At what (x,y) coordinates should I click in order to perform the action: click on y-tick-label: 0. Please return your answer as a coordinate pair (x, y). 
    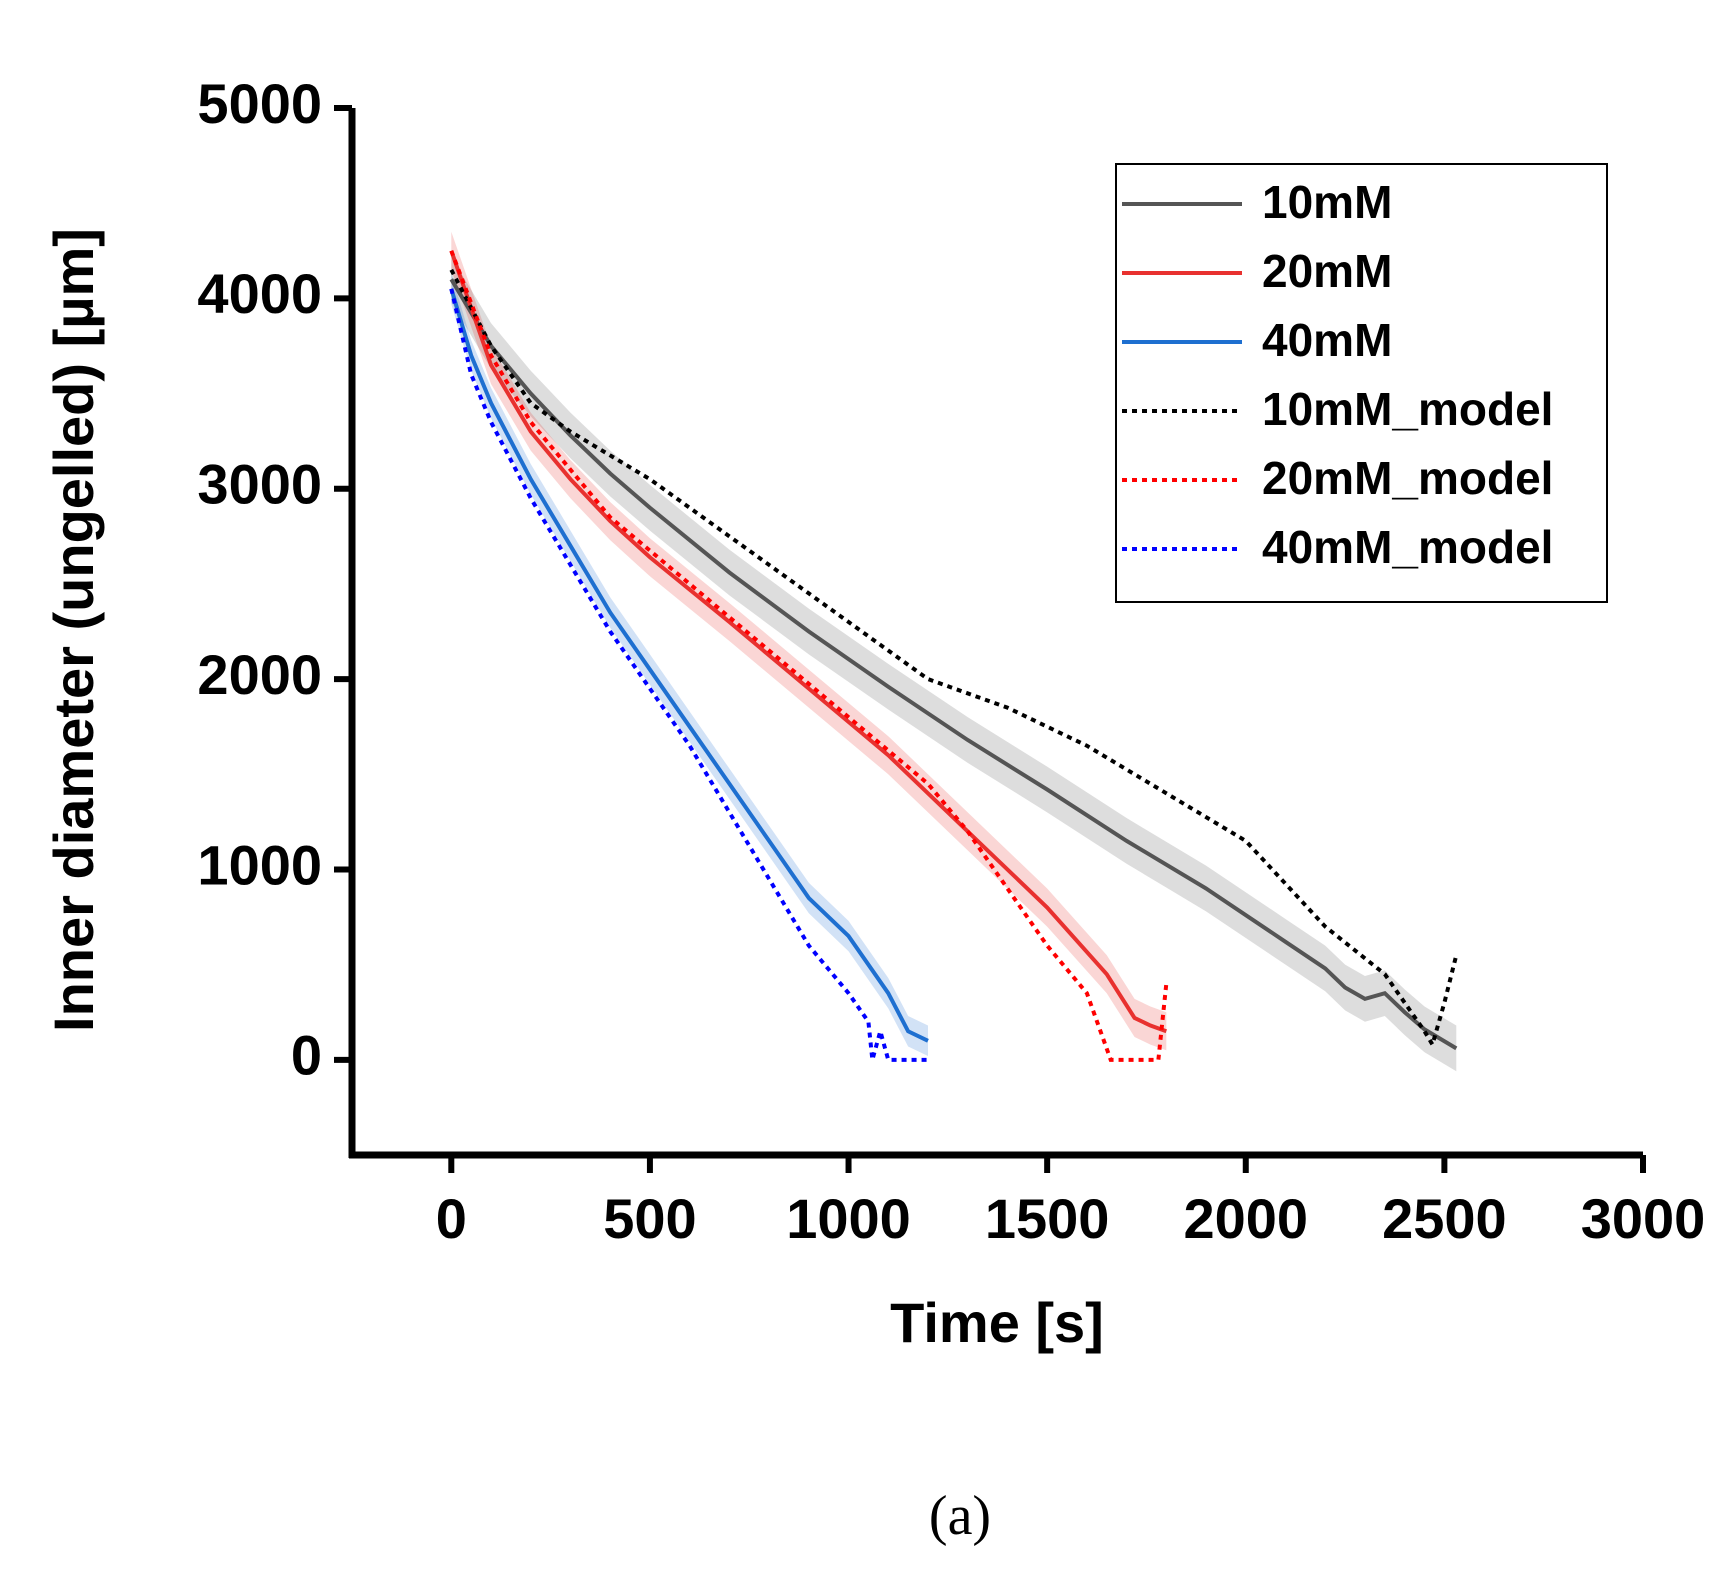
    Looking at the image, I should click on (306, 1055).